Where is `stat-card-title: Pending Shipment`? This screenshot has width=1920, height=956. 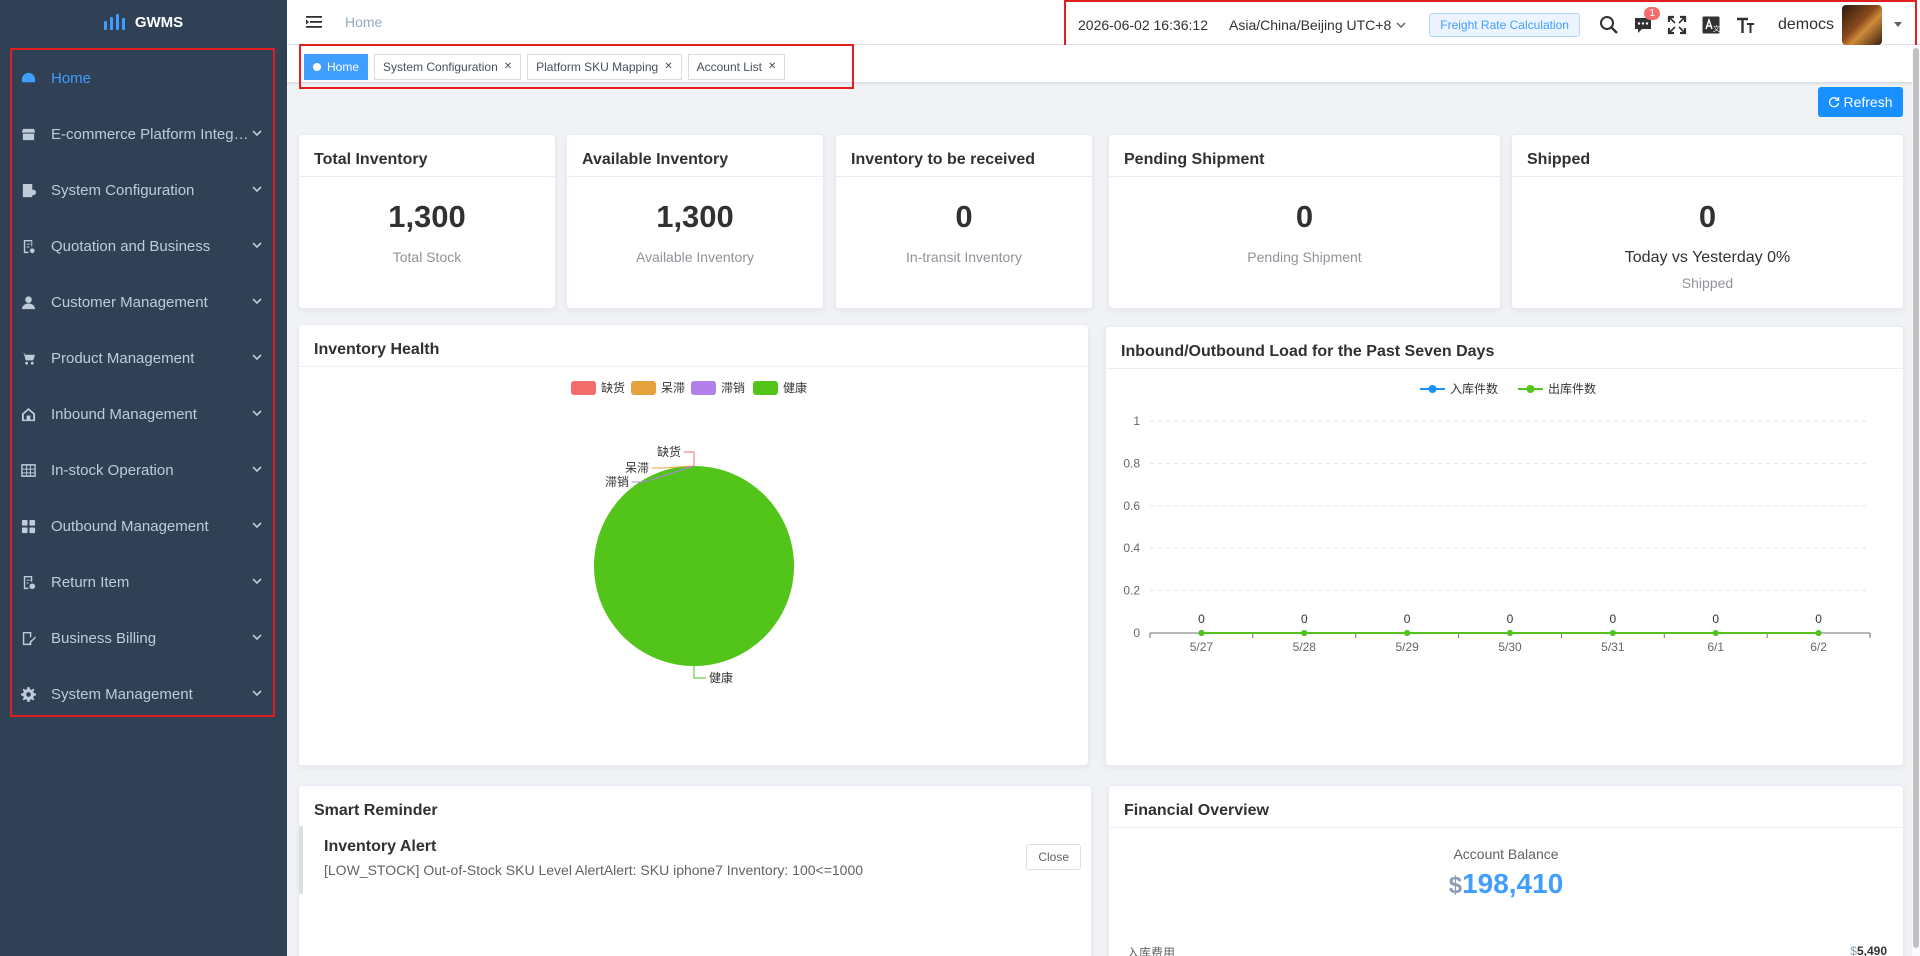 stat-card-title: Pending Shipment is located at coordinates (1304, 156).